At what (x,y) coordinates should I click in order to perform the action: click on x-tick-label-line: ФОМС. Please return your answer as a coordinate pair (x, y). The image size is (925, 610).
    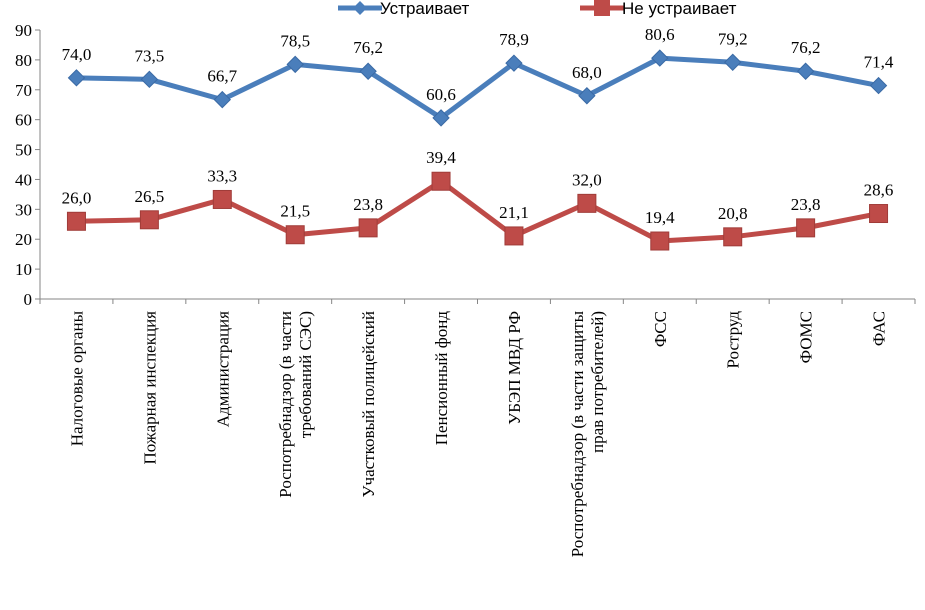
    Looking at the image, I should click on (806, 337).